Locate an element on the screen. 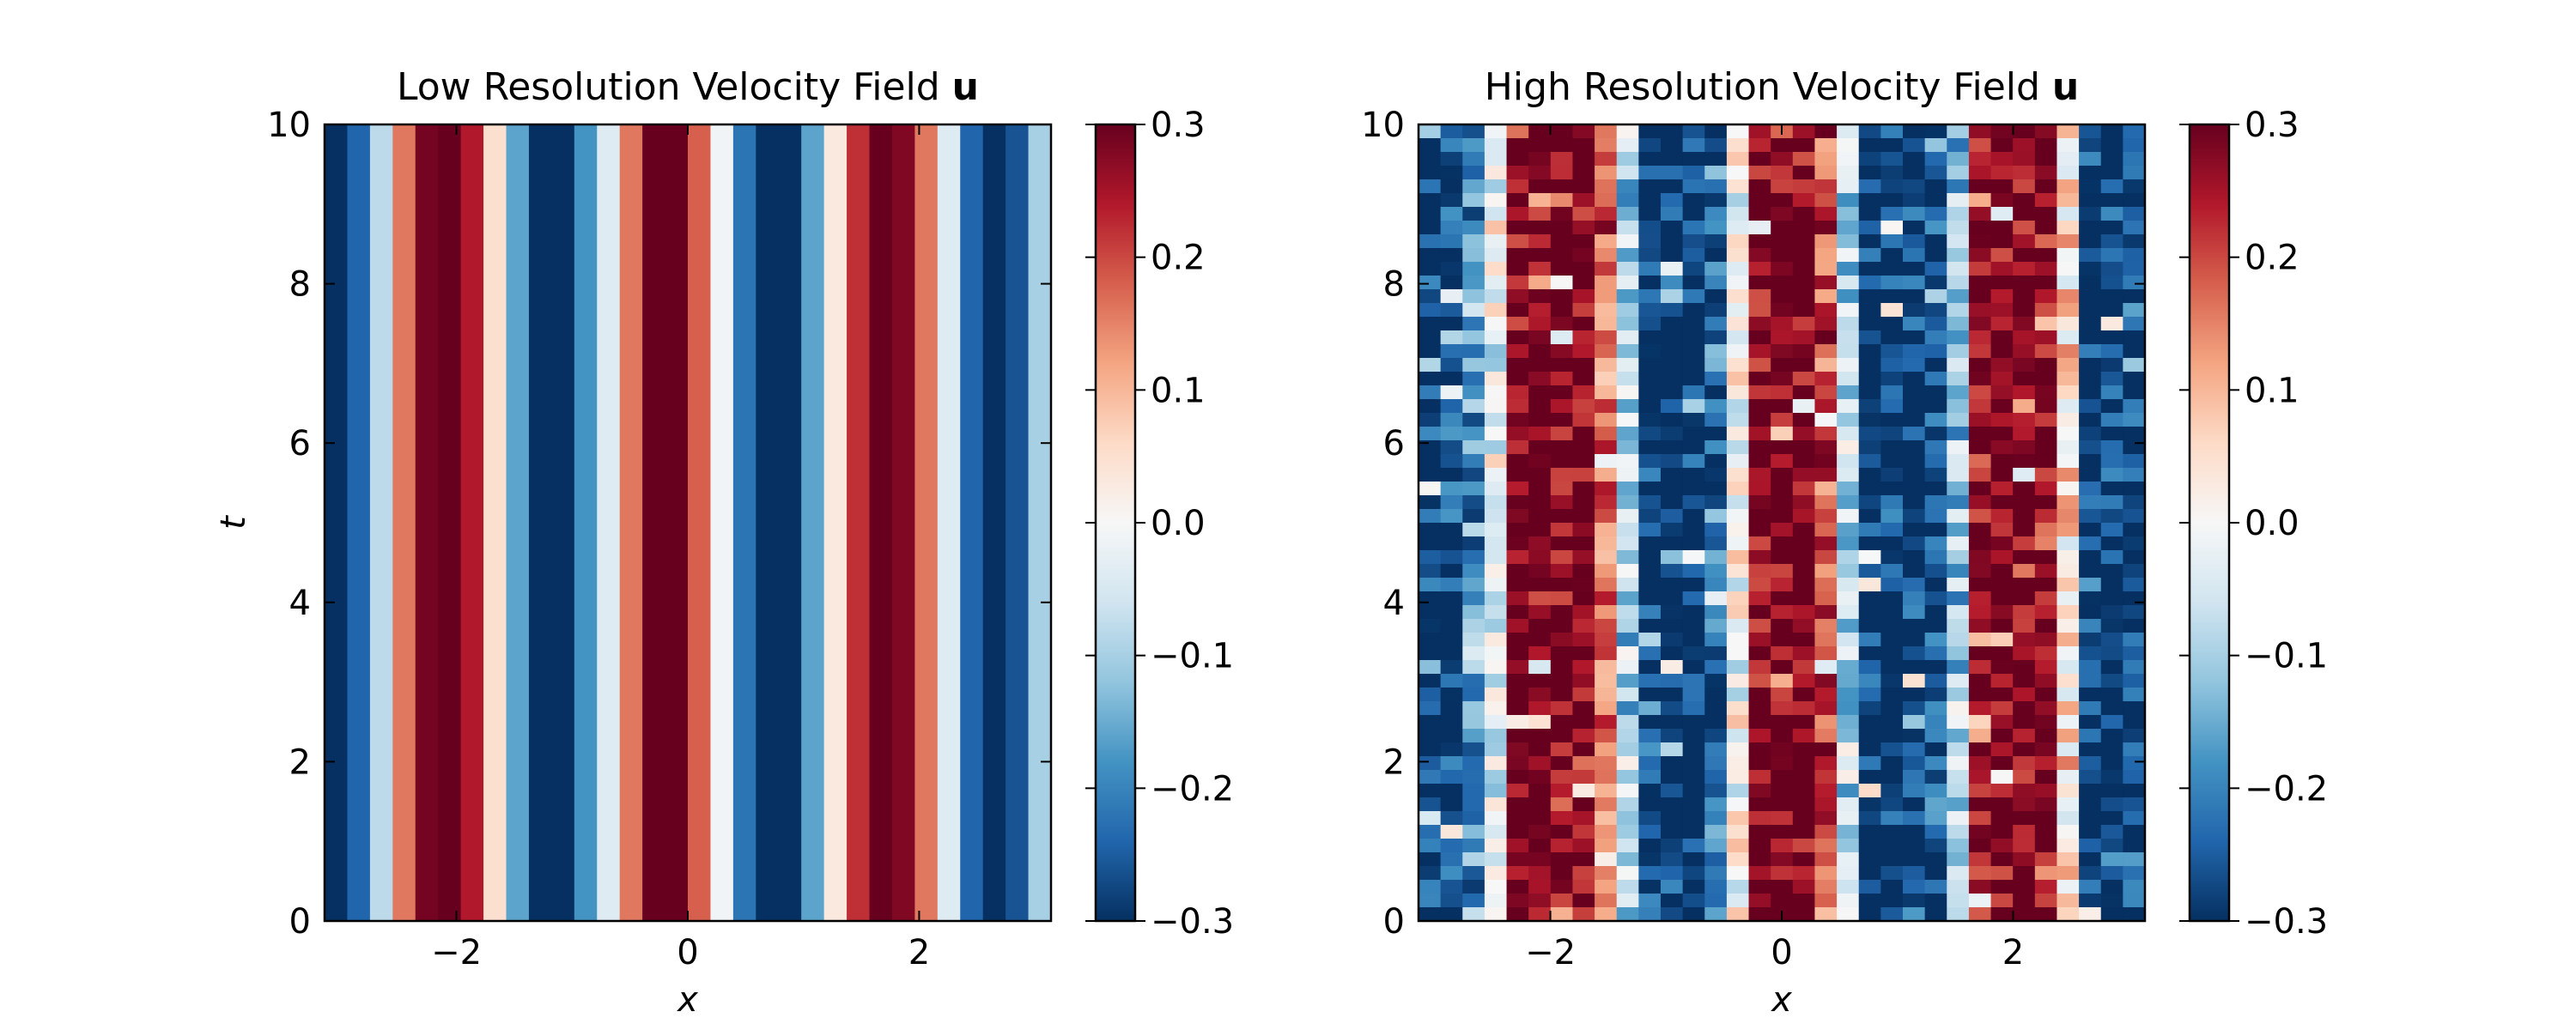 The height and width of the screenshot is (1030, 2576). colorbar-ticks: 0.30.20.10.0−0.1−0.2−0.3 is located at coordinates (1159, 524).